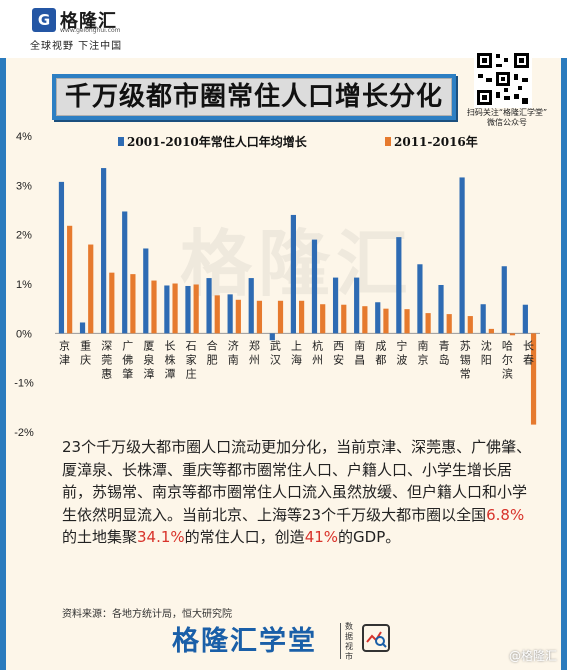 Image resolution: width=567 pixels, height=670 pixels. Describe the element at coordinates (528, 352) in the screenshot. I see `x-tick-label: 长春` at that location.